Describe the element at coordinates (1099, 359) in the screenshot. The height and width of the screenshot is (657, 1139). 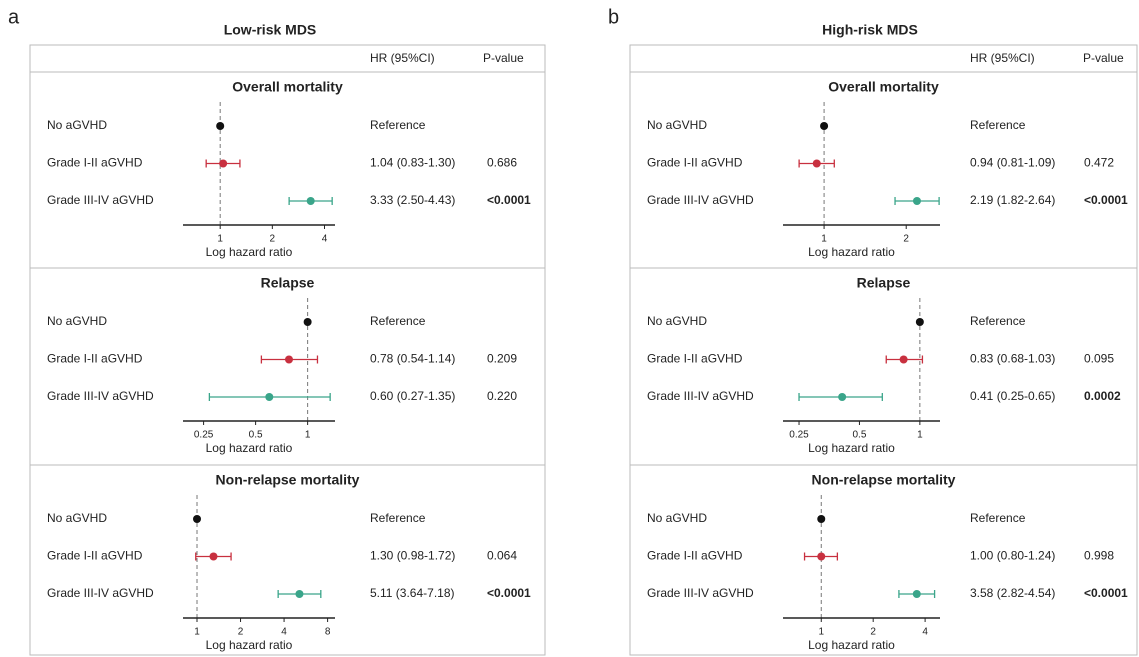
I see `p-value: 0.095` at that location.